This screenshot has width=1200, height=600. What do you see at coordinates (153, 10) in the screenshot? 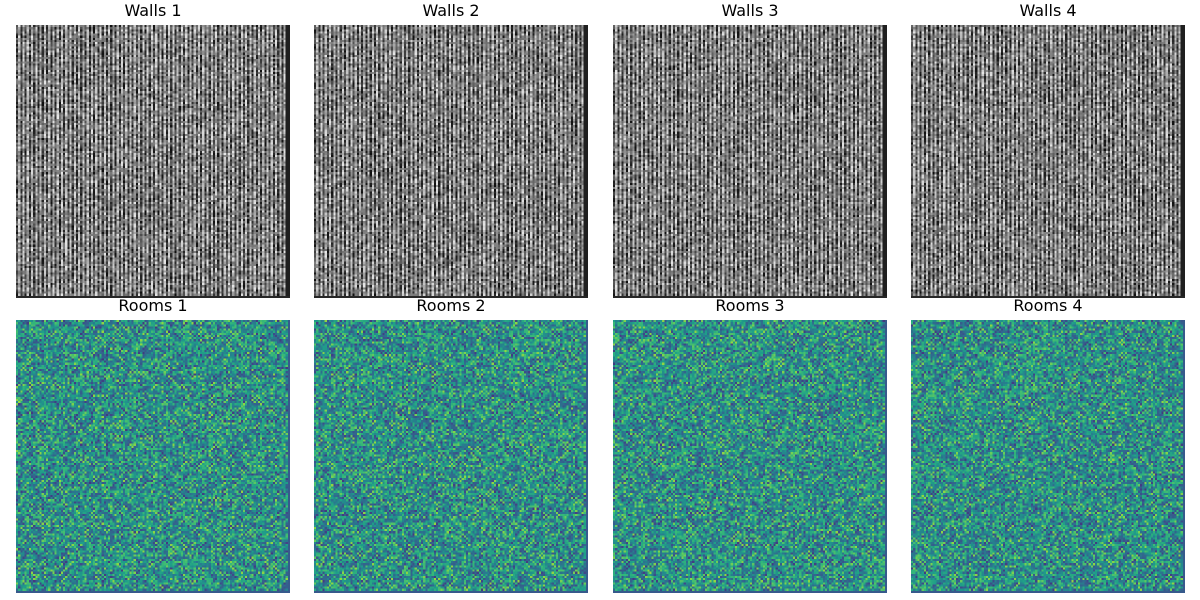
I see `panel-title: Walls 1` at bounding box center [153, 10].